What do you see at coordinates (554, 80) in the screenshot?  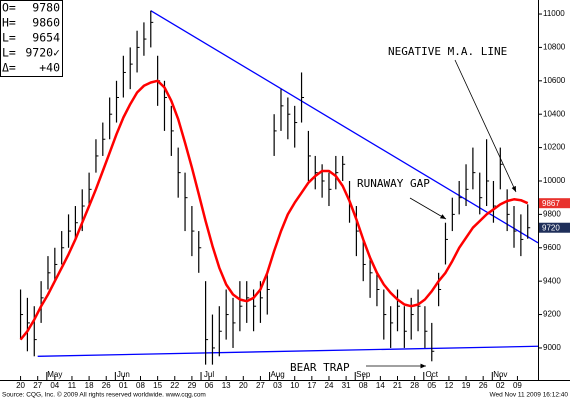 I see `y-tick-label: 10600` at bounding box center [554, 80].